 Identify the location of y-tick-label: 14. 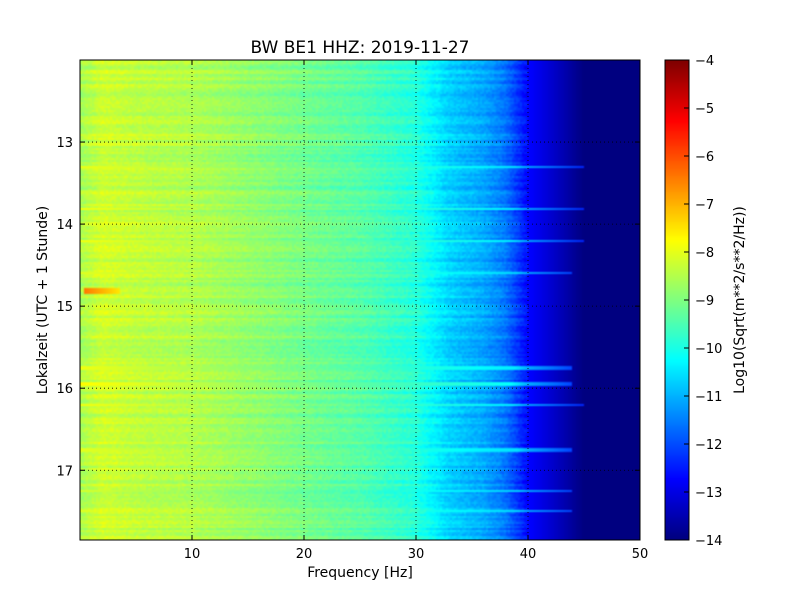
(64, 225).